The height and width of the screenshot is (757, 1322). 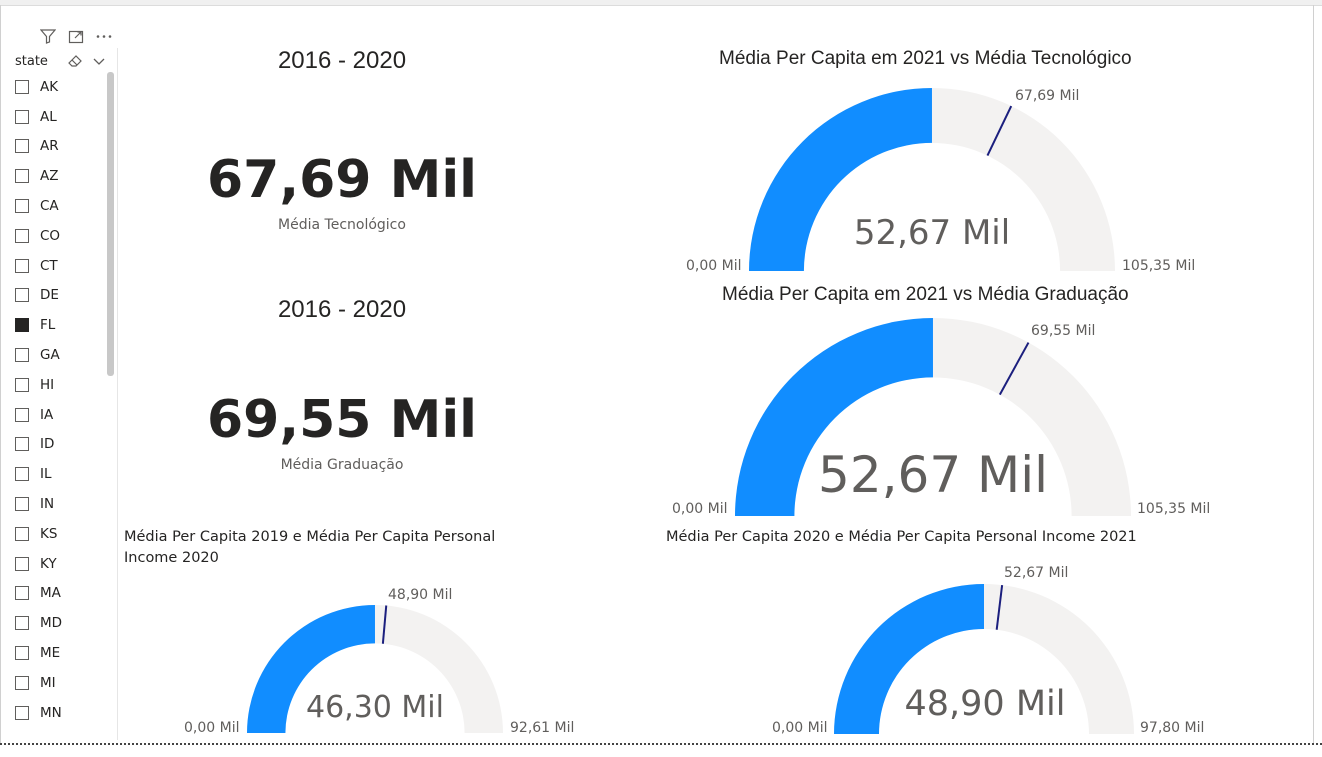 I want to click on slicer-item-ks: KS, so click(x=54, y=534).